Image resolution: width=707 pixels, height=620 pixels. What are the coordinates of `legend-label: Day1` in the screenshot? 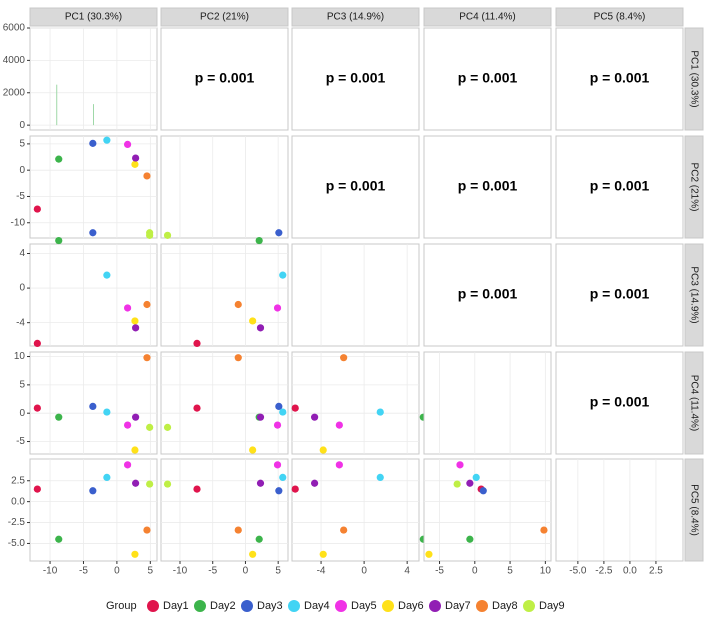 It's located at (176, 606).